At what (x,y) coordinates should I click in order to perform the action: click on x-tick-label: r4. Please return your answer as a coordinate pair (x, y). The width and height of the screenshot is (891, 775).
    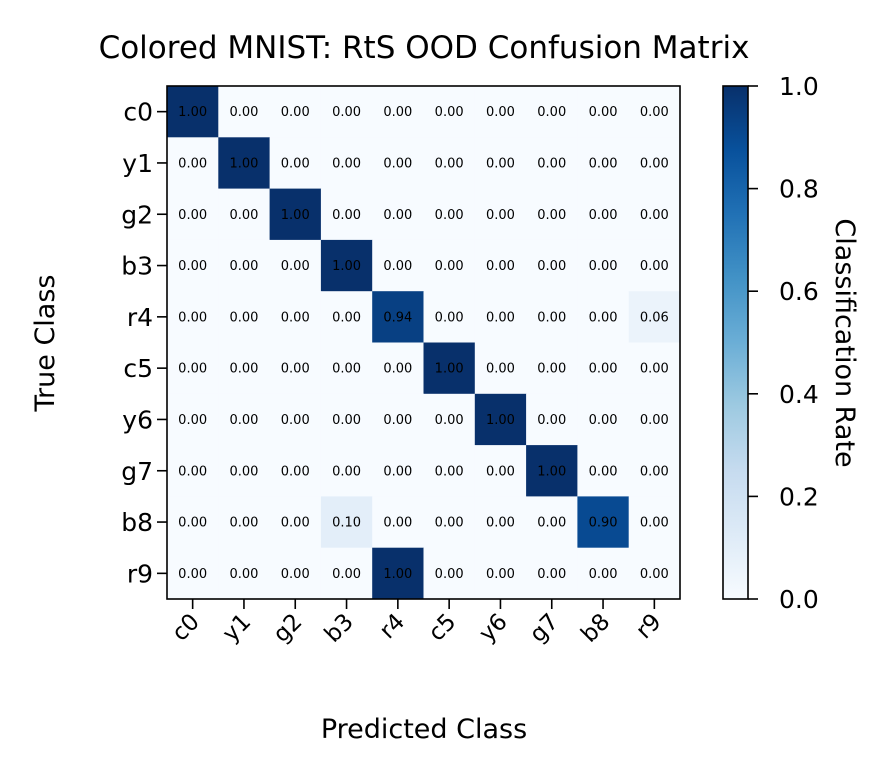
    Looking at the image, I should click on (392, 626).